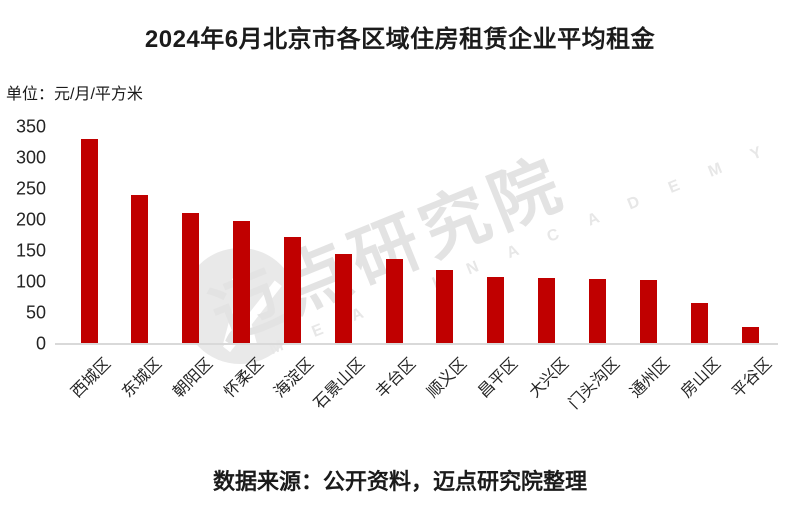  Describe the element at coordinates (394, 301) in the screenshot. I see `bar-丰台区` at that location.